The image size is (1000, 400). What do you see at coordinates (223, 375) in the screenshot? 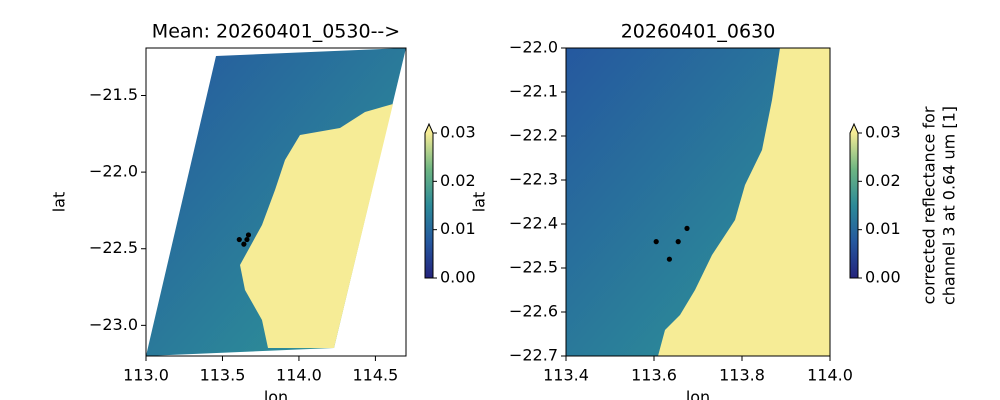
I see `x-tick-label: 113.5` at bounding box center [223, 375].